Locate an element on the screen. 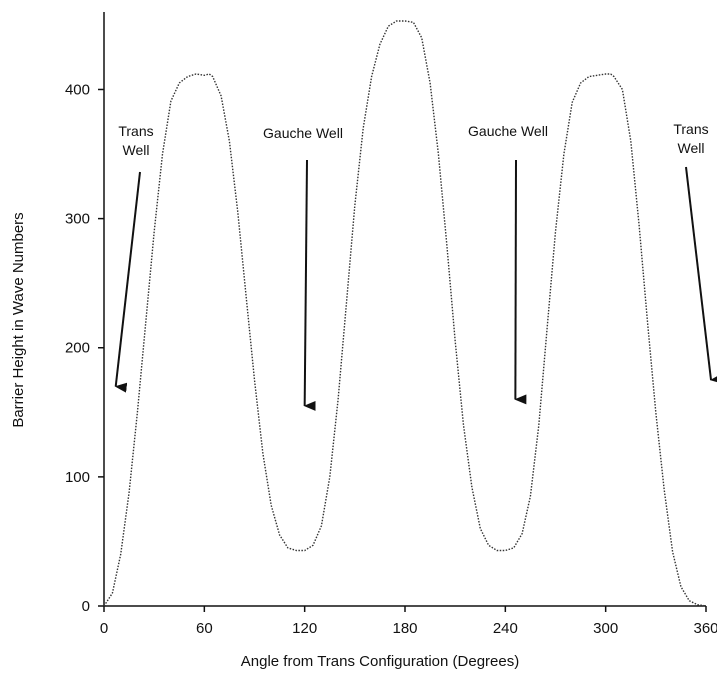 This screenshot has width=717, height=676. y-axis-title: Barrier Height in Wave Numbers is located at coordinates (18, 319).